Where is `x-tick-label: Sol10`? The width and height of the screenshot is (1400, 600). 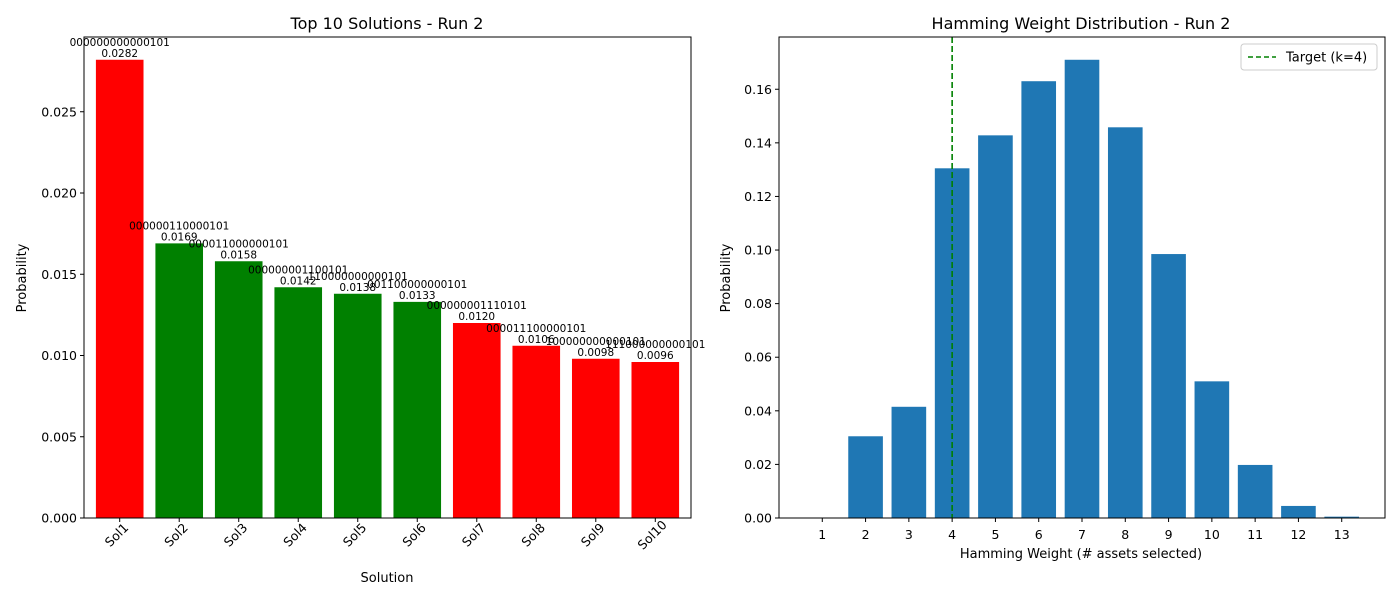
x-tick-label: Sol10 is located at coordinates (651, 534).